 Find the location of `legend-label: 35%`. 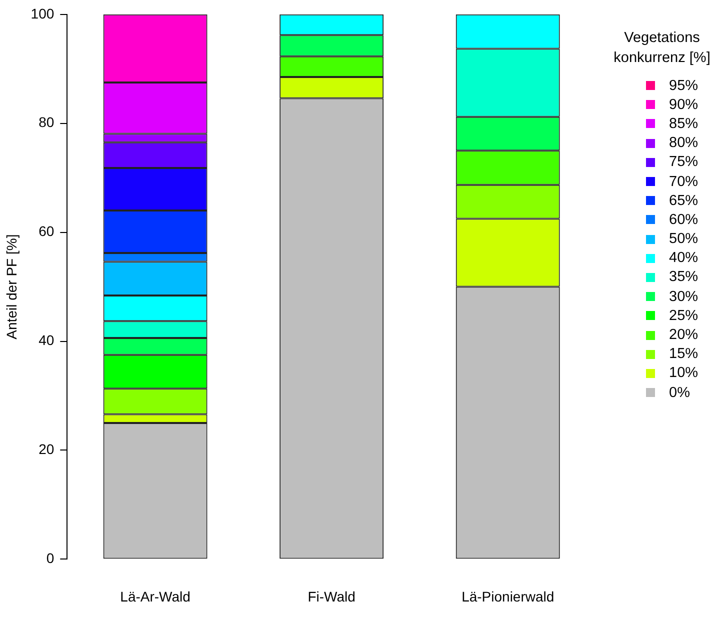

legend-label: 35% is located at coordinates (683, 277).